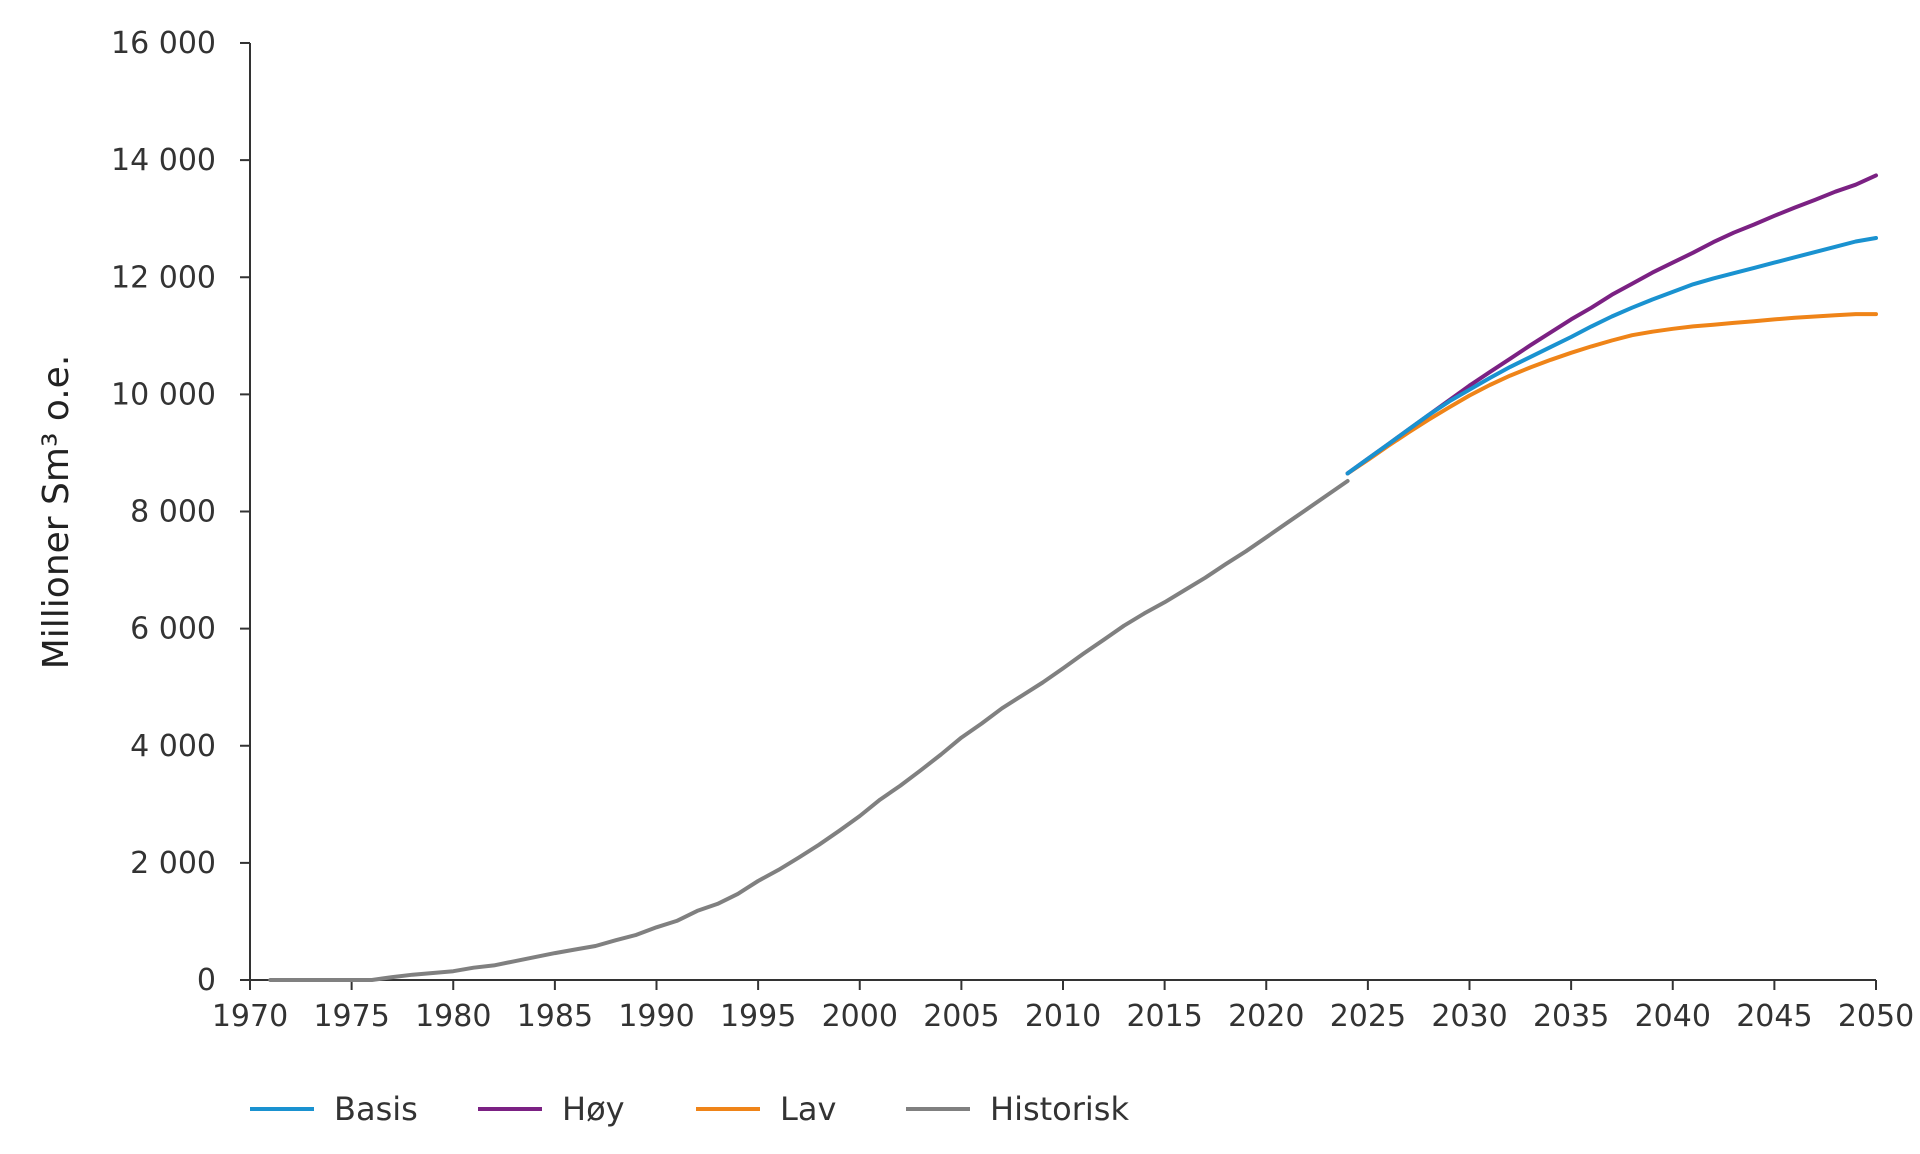 This screenshot has height=1154, width=1920. Describe the element at coordinates (1774, 1016) in the screenshot. I see `x-tick-label: 2045` at that location.